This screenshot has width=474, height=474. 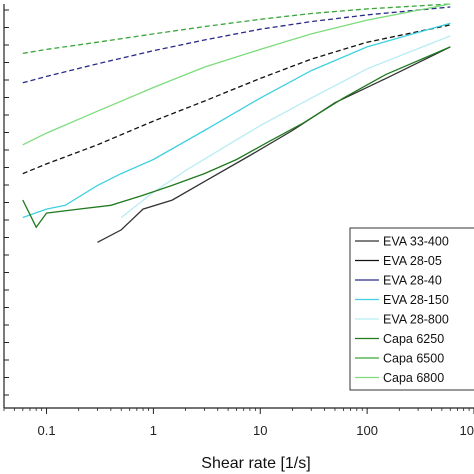 What do you see at coordinates (416, 320) in the screenshot?
I see `legend-label: EVA 28-800` at bounding box center [416, 320].